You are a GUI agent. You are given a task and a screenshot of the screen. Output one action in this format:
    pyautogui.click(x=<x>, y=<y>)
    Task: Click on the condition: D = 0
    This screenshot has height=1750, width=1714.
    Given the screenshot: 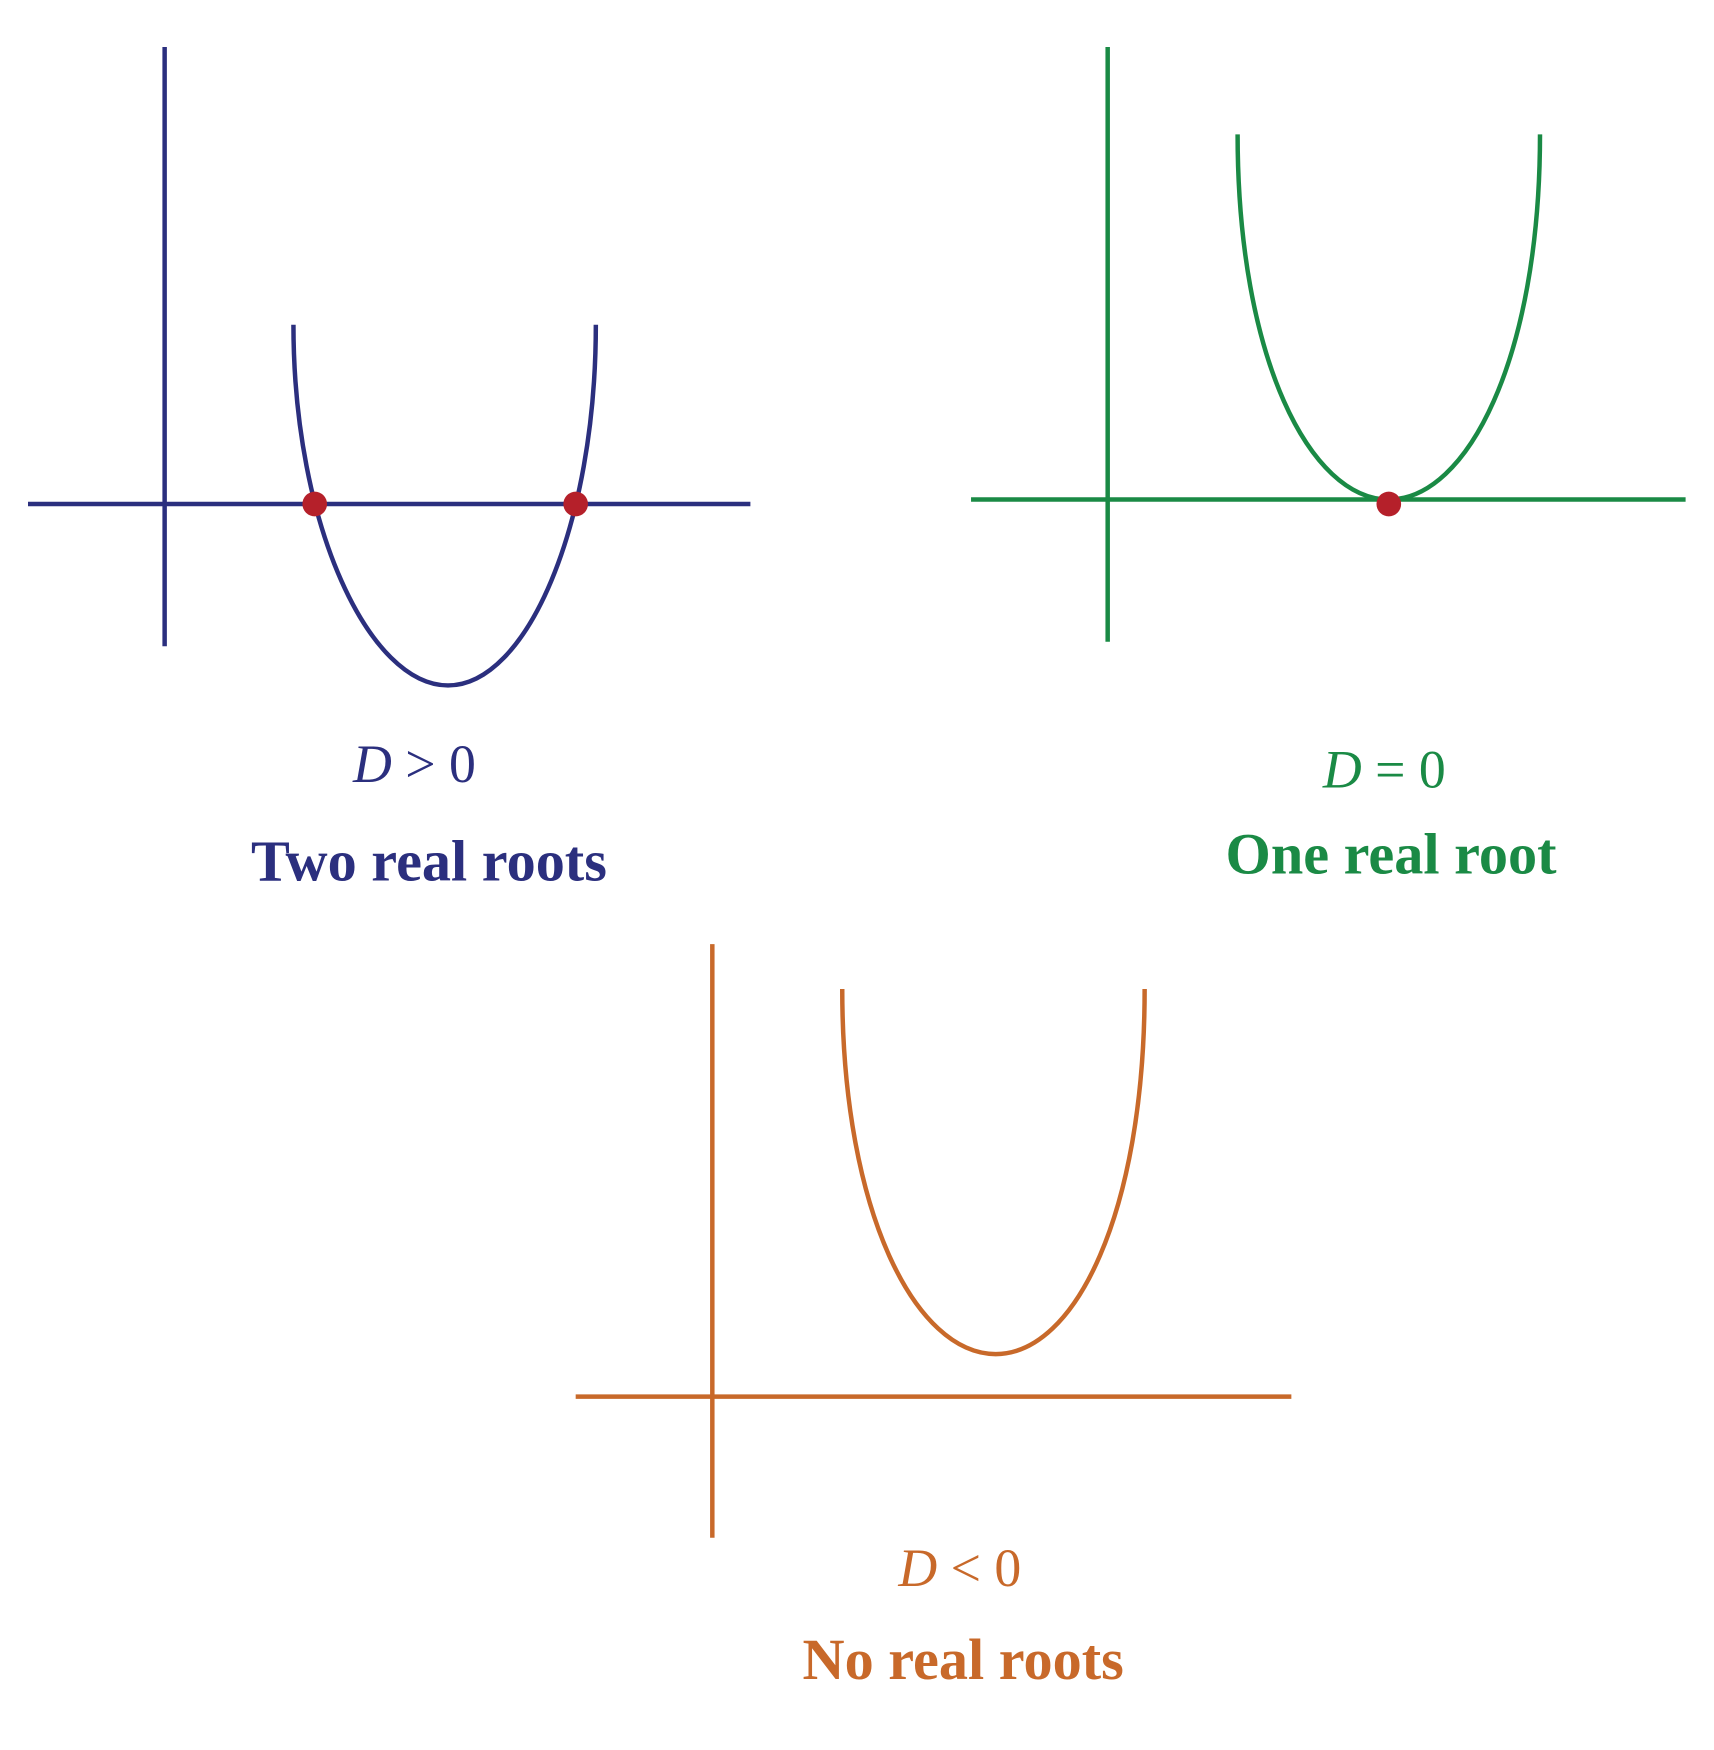 What is the action you would take?
    pyautogui.click(x=1384, y=769)
    